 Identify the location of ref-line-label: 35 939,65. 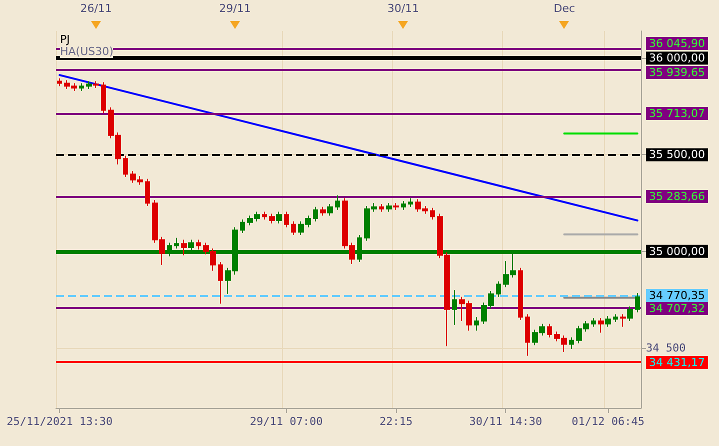
(677, 73).